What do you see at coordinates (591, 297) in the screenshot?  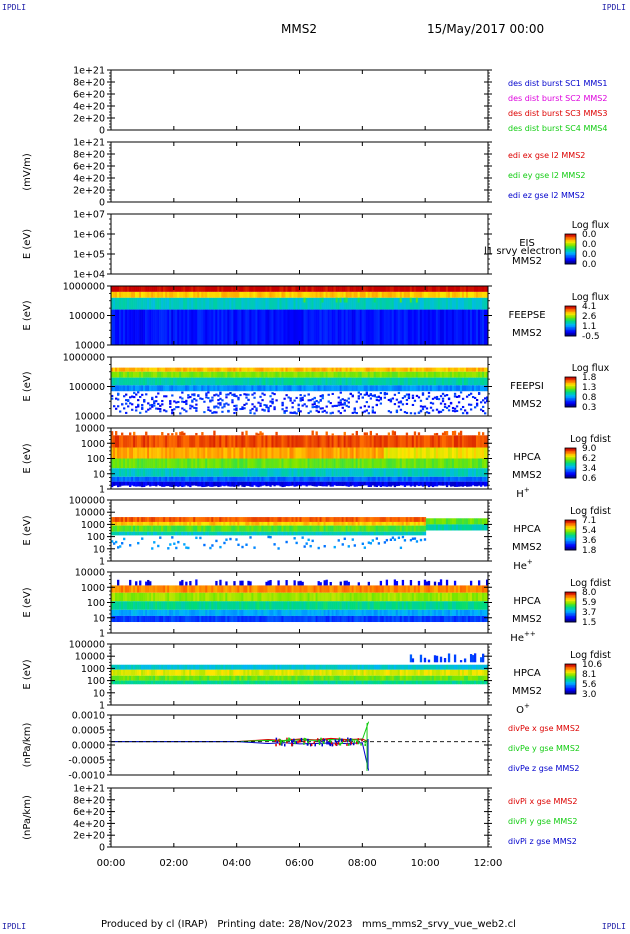 I see `panel-4-colorbar-title: Log flux` at bounding box center [591, 297].